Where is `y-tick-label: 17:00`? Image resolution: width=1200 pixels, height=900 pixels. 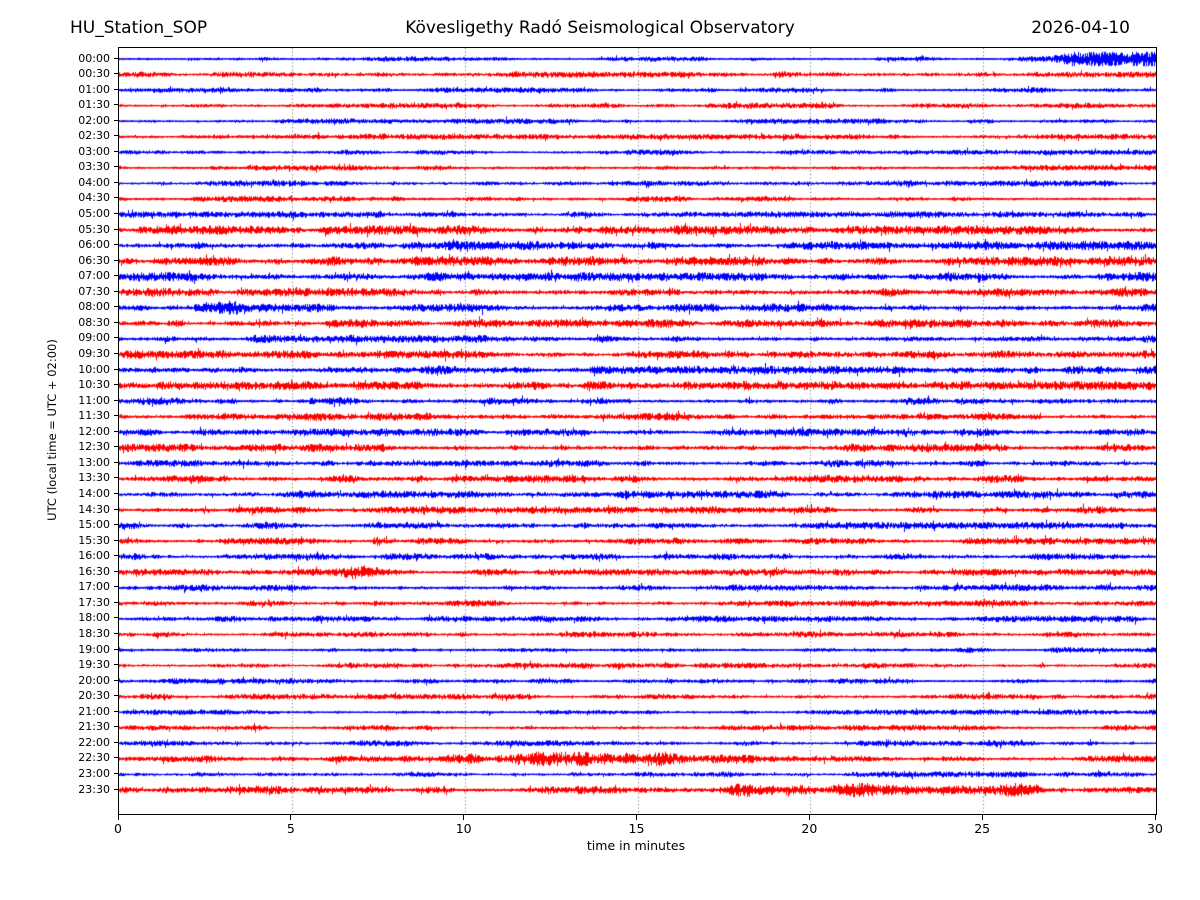 y-tick-label: 17:00 is located at coordinates (94, 587).